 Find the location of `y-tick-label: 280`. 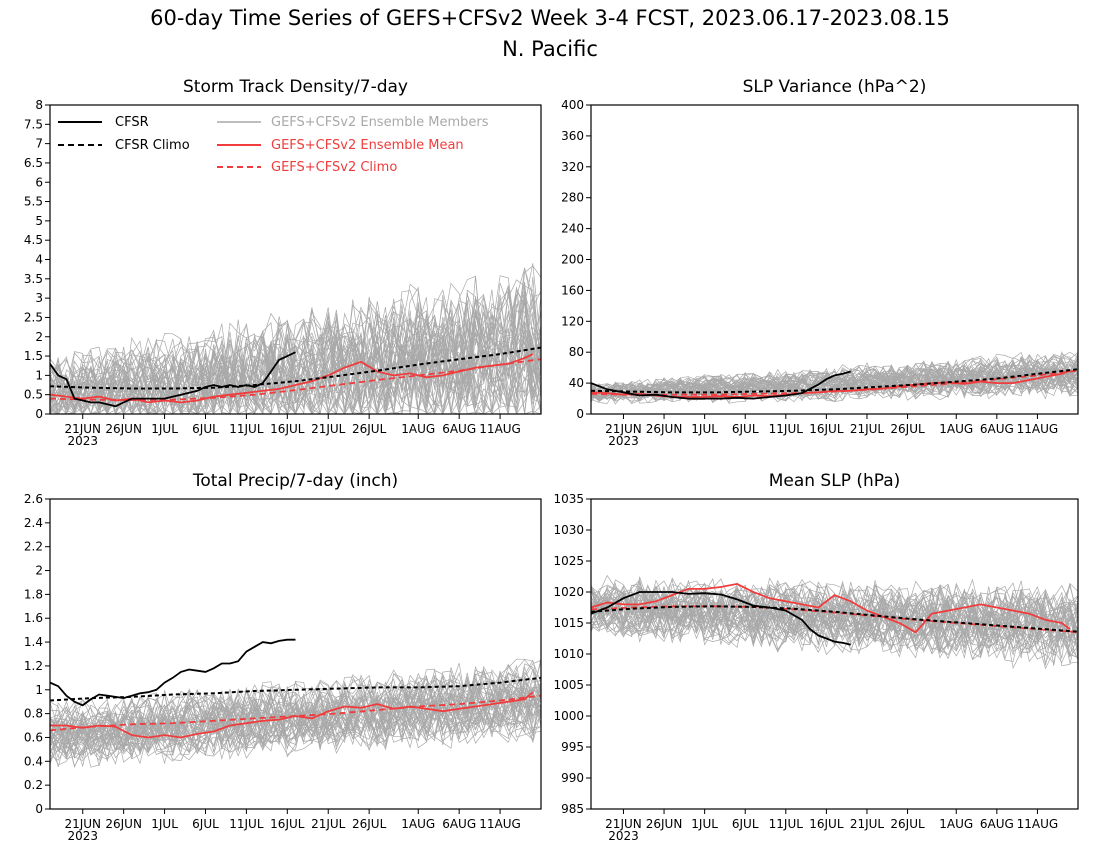

y-tick-label: 280 is located at coordinates (572, 198).